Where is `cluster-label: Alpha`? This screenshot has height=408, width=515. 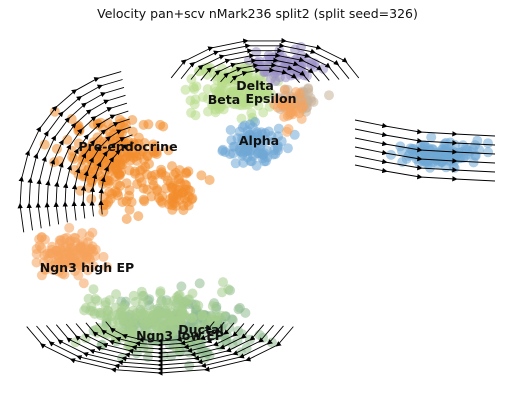
cluster-label: Alpha is located at coordinates (259, 140).